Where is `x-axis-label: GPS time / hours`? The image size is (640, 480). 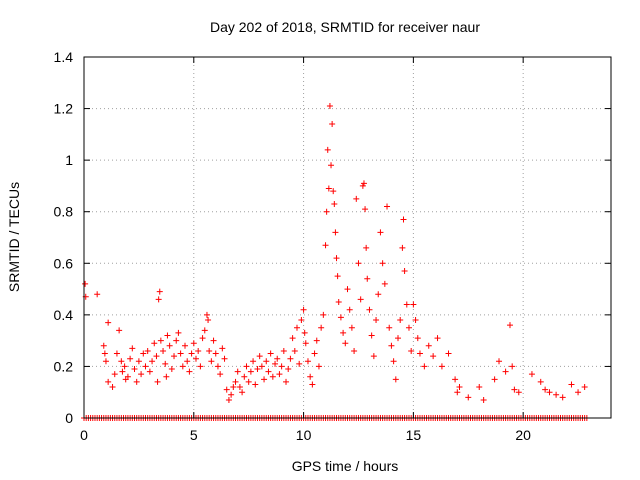 x-axis-label: GPS time / hours is located at coordinates (345, 466).